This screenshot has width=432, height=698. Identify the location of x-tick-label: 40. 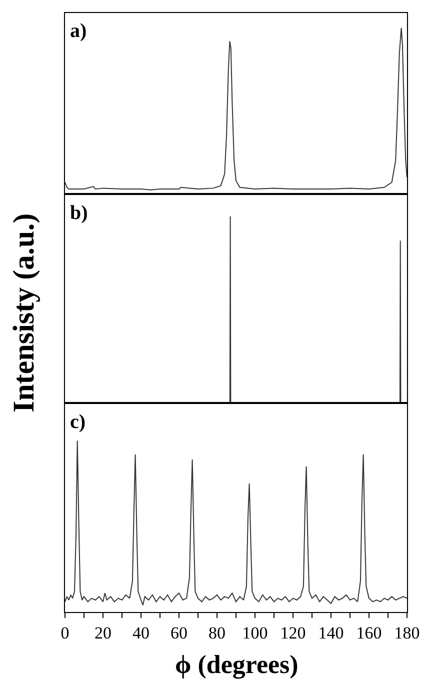
(141, 632).